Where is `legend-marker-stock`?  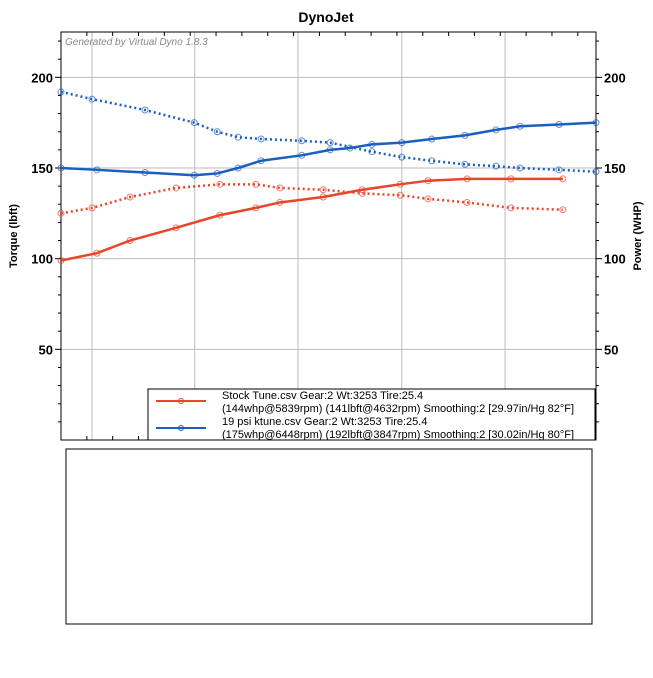 legend-marker-stock is located at coordinates (181, 401).